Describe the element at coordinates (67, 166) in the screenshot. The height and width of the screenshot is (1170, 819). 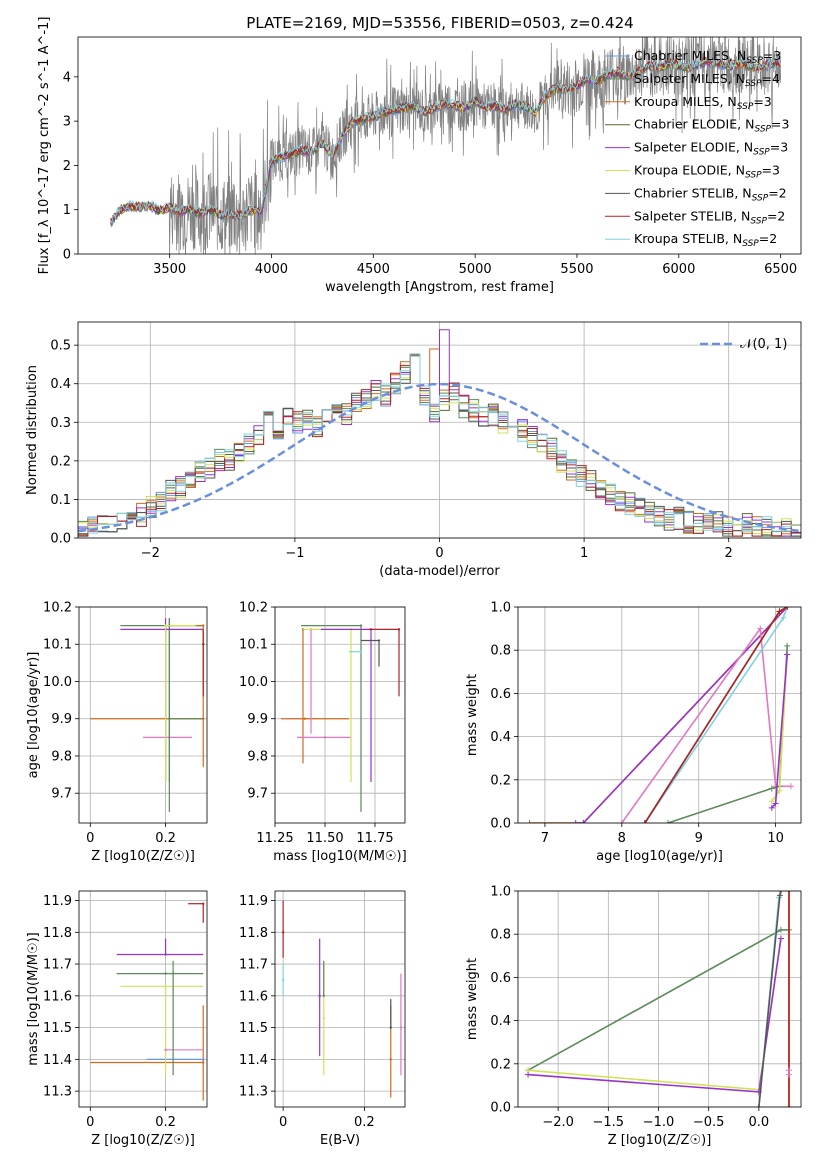
I see `y-tick-label: 2` at that location.